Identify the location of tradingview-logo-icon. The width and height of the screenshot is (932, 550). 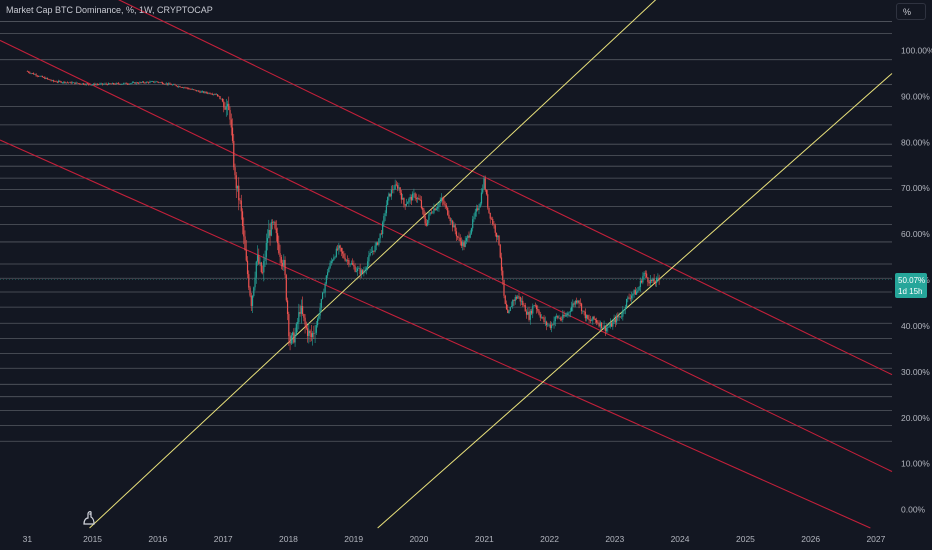
(89, 517).